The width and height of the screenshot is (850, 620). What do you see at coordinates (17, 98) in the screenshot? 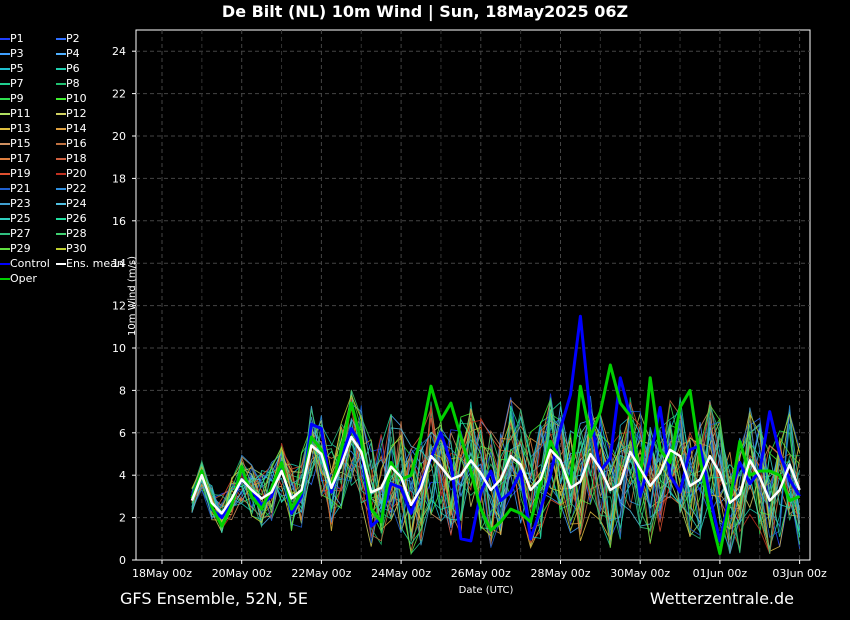
I see `legend-label: P9` at bounding box center [17, 98].